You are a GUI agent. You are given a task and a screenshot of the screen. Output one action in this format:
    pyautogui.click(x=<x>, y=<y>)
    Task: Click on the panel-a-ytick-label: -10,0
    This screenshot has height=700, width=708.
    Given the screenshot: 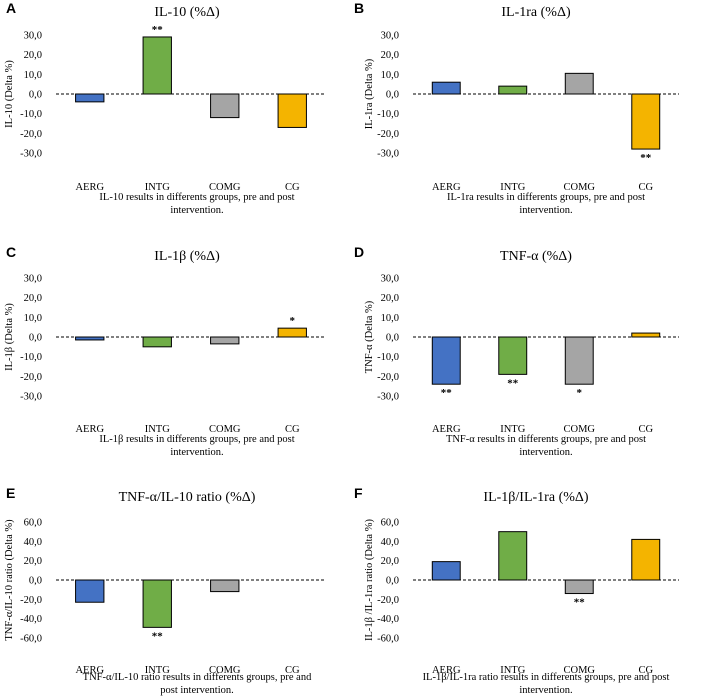 What is the action you would take?
    pyautogui.click(x=31, y=114)
    